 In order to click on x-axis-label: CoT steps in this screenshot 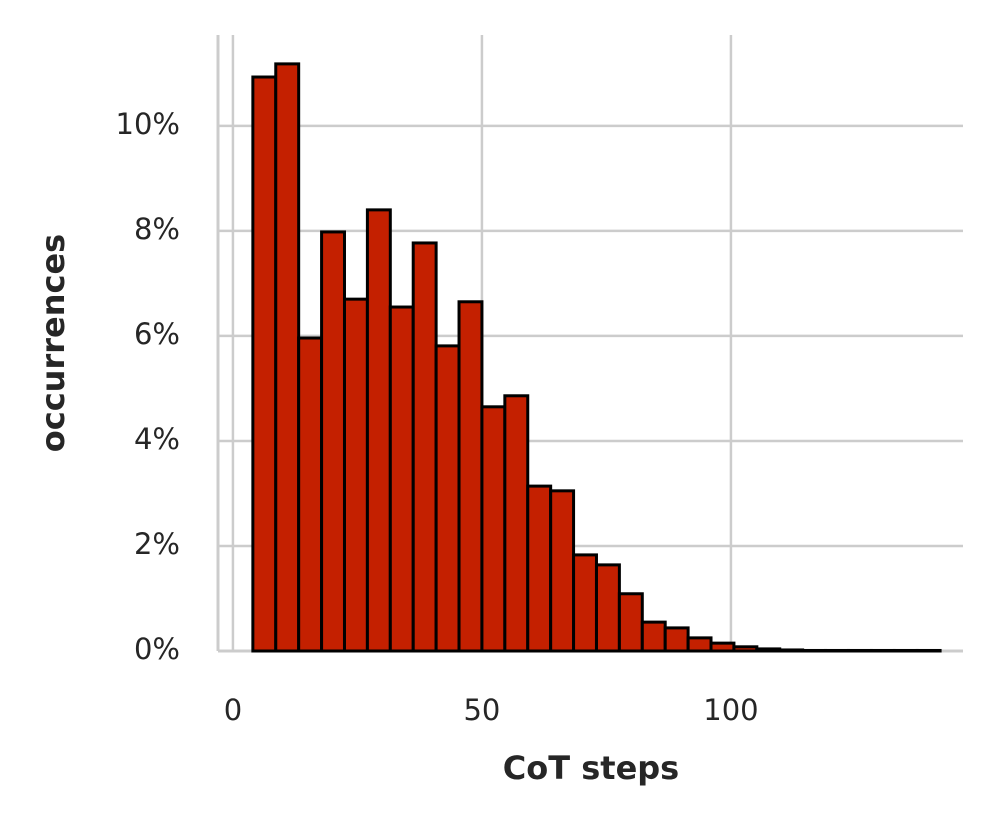, I will do `click(591, 768)`.